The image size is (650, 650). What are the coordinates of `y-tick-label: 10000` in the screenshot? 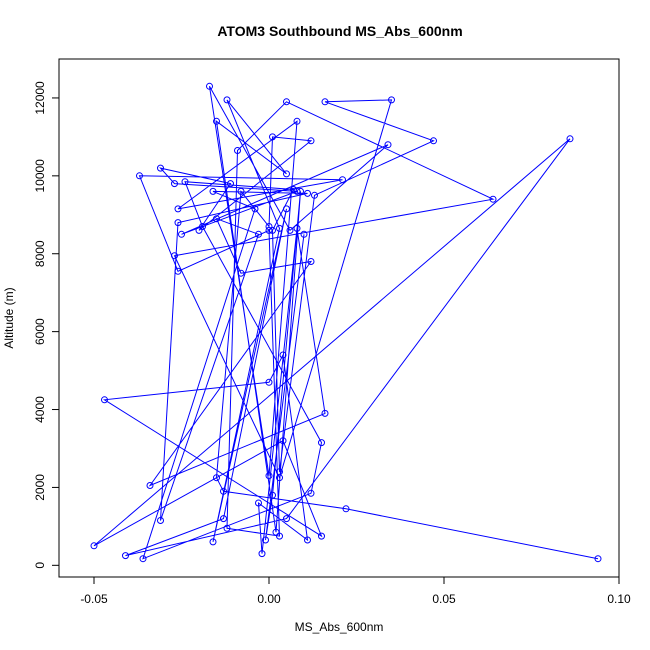 It's located at (40, 176).